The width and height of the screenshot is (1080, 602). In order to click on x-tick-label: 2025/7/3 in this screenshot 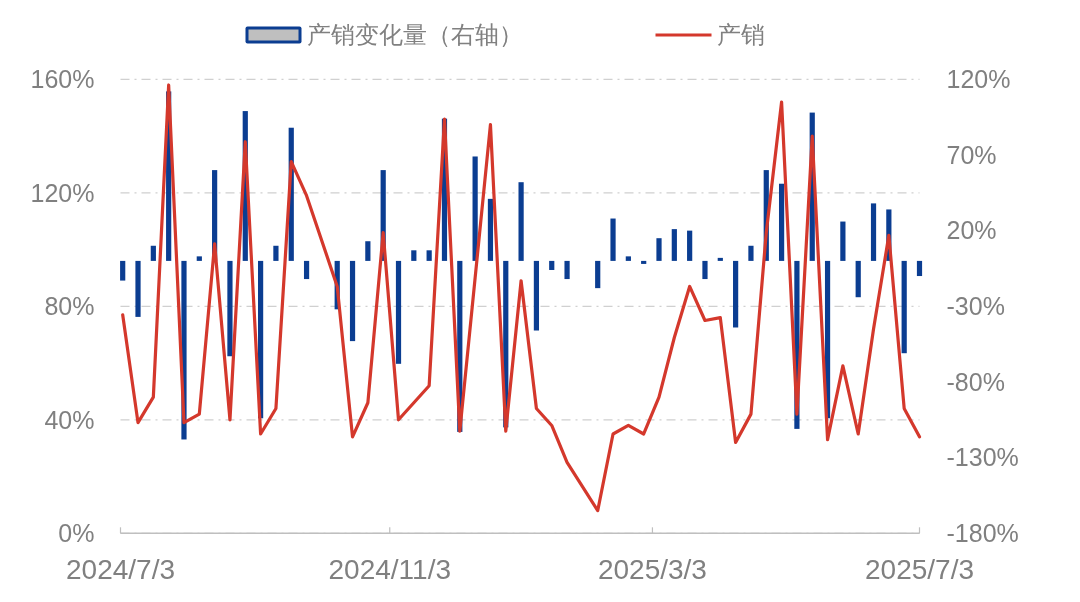, I will do `click(919, 569)`.